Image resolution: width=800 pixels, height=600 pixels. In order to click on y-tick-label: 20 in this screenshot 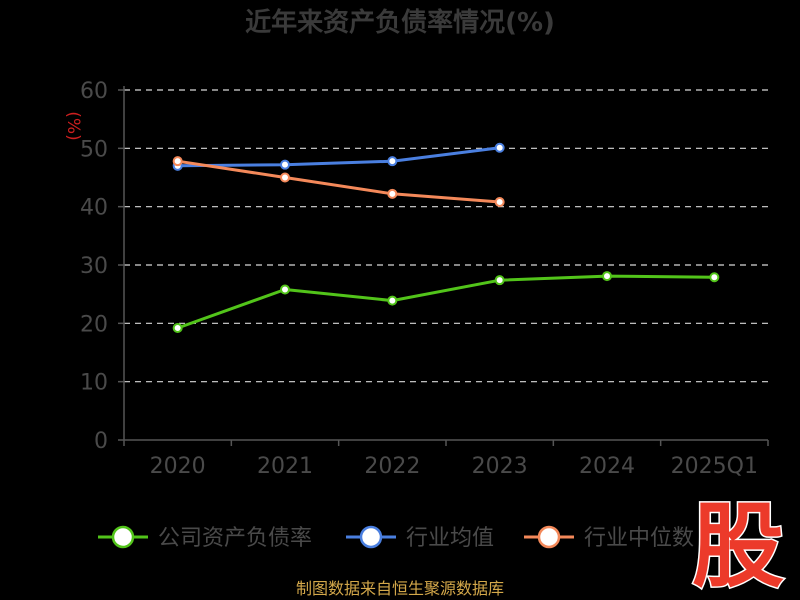, I will do `click(94, 324)`.